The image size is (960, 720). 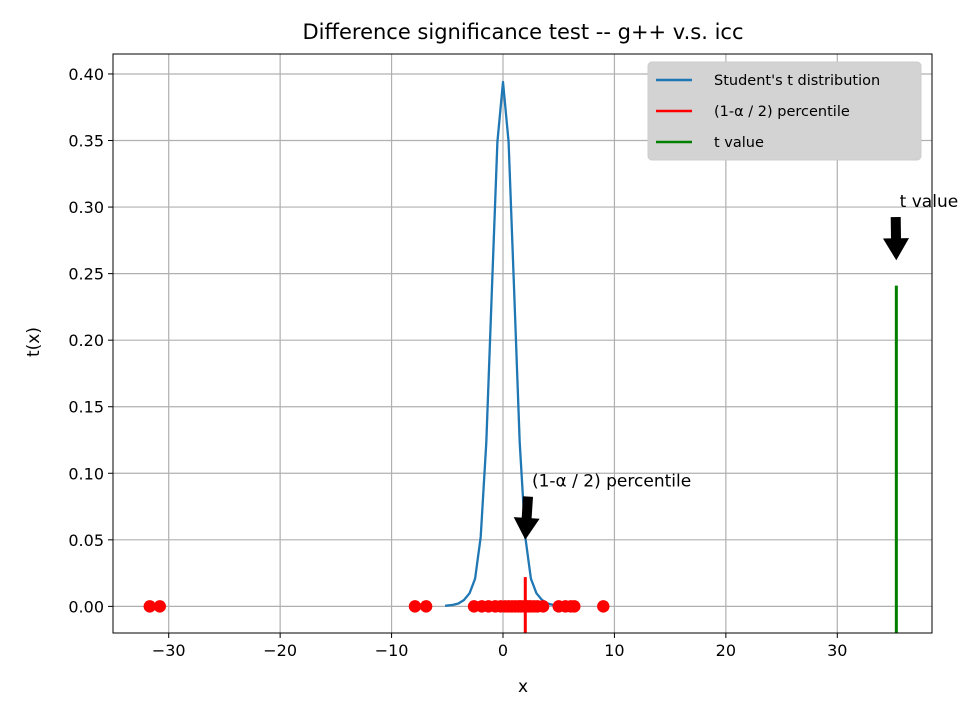 I want to click on y-tick-label: 0.35, so click(x=86, y=141).